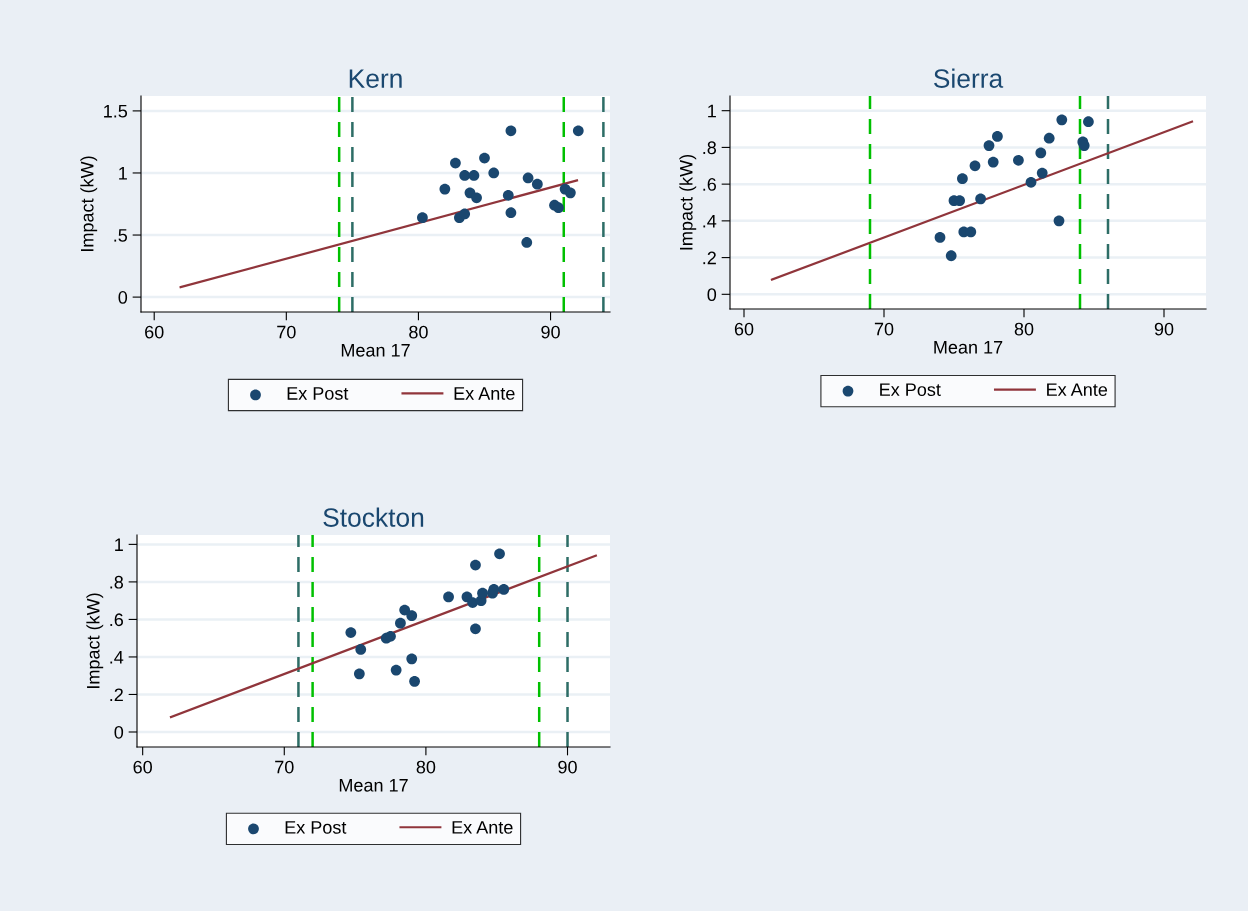 The width and height of the screenshot is (1248, 911). I want to click on chart-title: Kern, so click(375, 78).